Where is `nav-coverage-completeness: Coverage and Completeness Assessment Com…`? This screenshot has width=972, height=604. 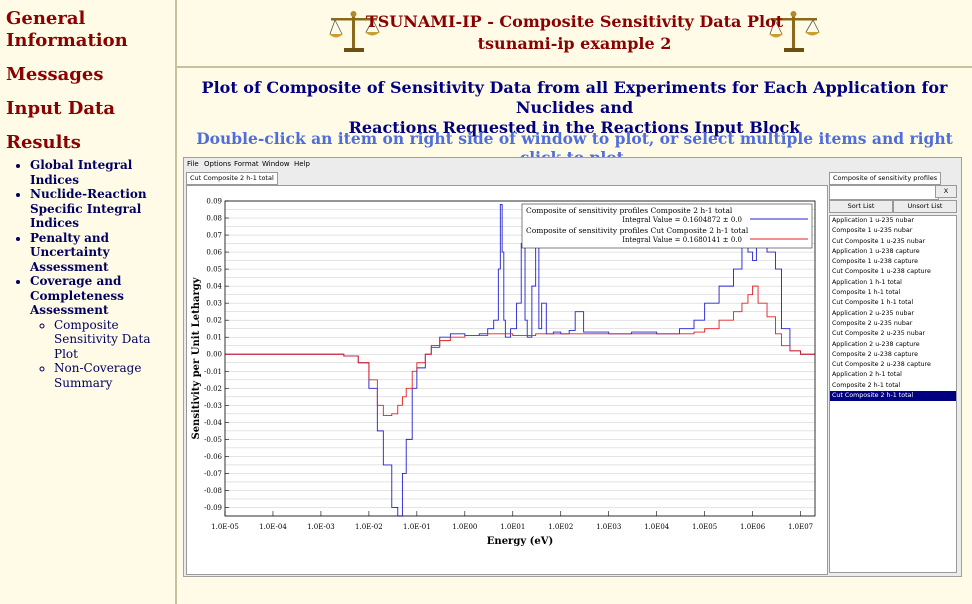 nav-coverage-completeness: Coverage and Completeness Assessment Com… is located at coordinates (102, 332).